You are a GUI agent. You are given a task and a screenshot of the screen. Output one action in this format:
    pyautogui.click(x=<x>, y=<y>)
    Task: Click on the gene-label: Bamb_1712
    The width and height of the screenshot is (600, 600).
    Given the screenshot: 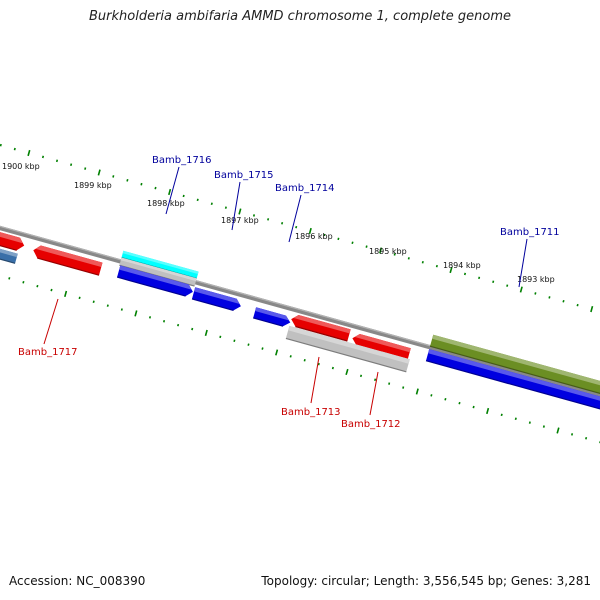 What is the action you would take?
    pyautogui.click(x=371, y=424)
    